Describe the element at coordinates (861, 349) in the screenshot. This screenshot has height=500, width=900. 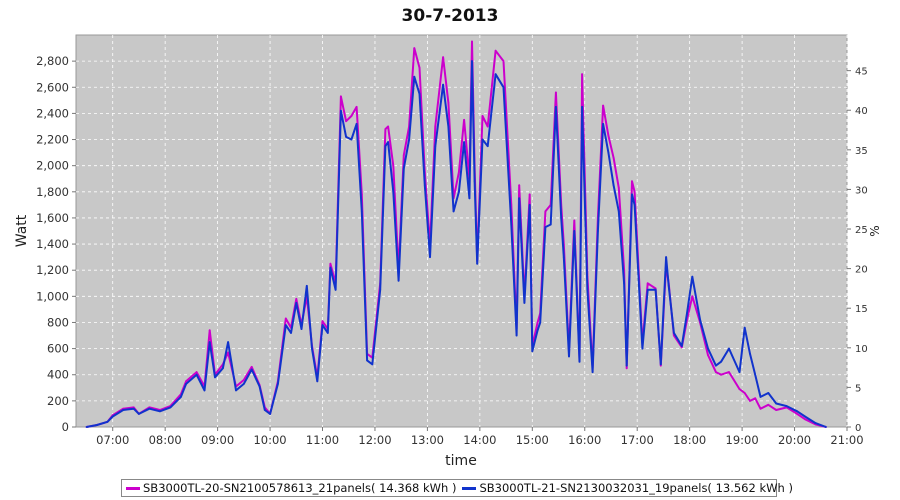
I see `y2-tick-label: 10` at that location.